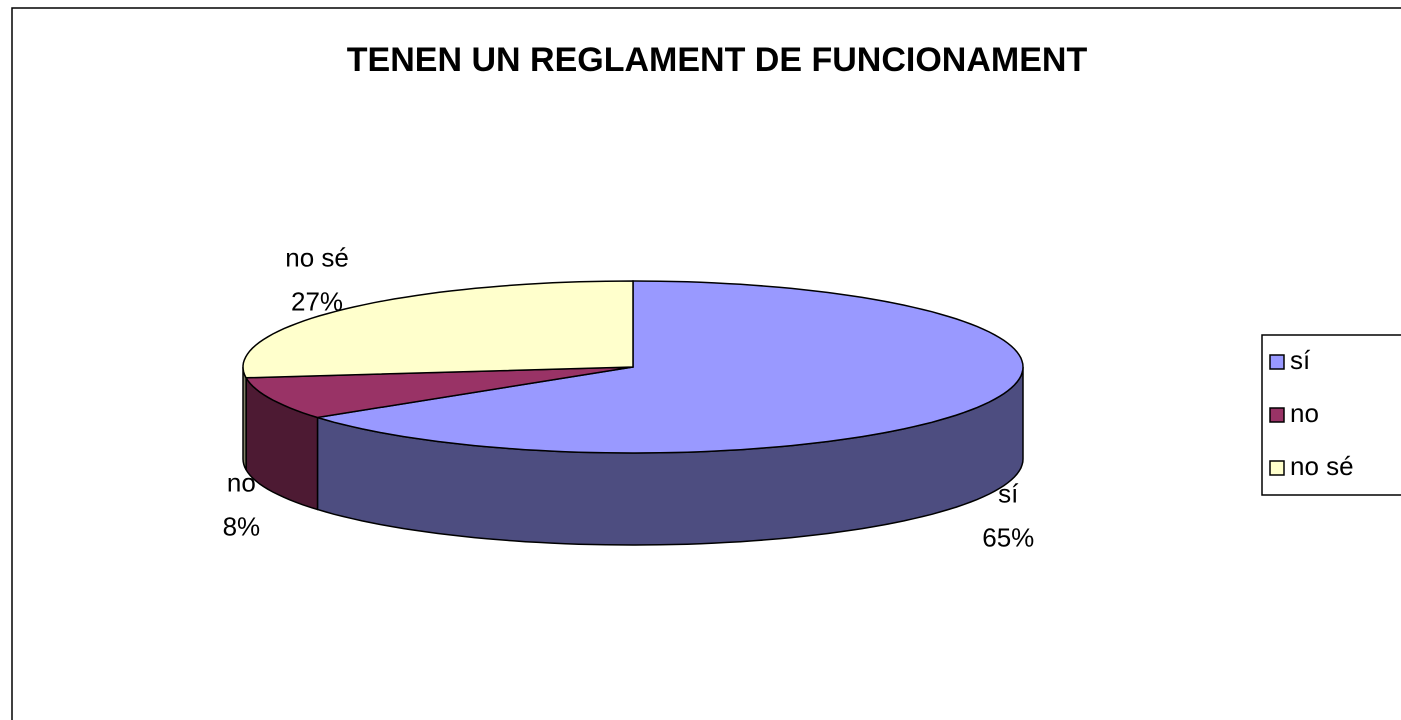 This screenshot has height=720, width=1401. What do you see at coordinates (244, 418) in the screenshot?
I see `pie-side` at bounding box center [244, 418].